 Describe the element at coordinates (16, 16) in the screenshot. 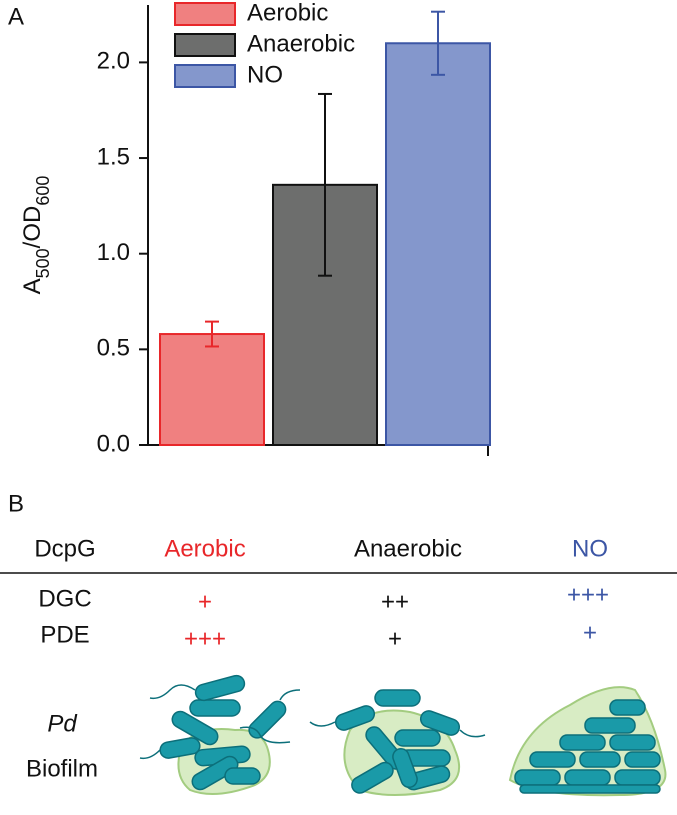

I see `panel-label: A` at that location.